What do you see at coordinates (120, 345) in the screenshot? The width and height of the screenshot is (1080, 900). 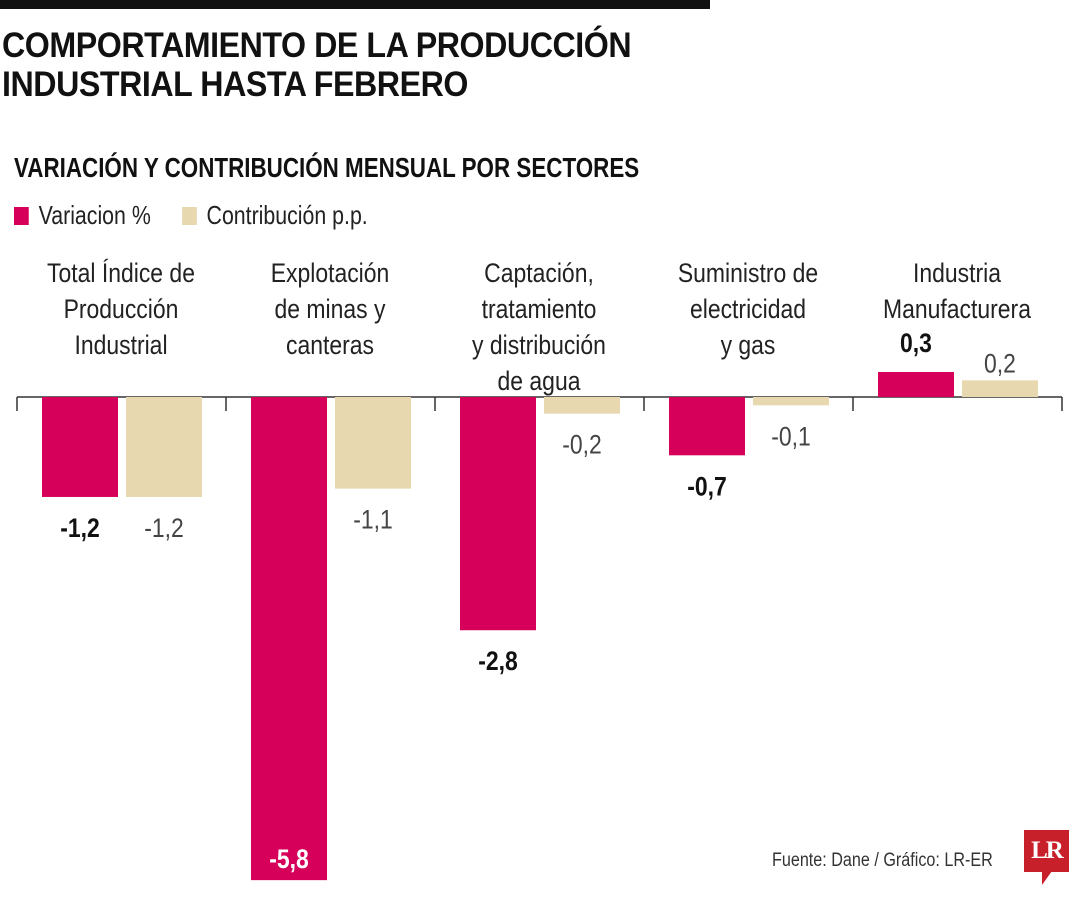 I see `category-label: Industrial` at bounding box center [120, 345].